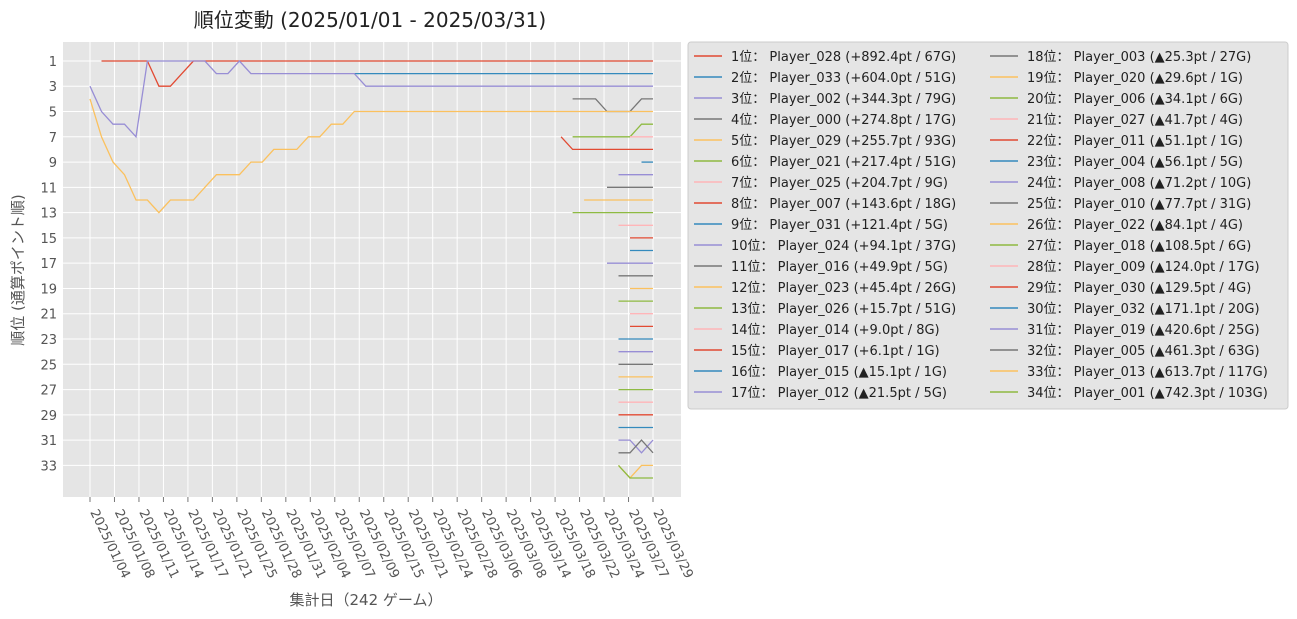  Describe the element at coordinates (843, 141) in the screenshot. I see `legend-label: 5位： Player_029 (+255.7pt / 93G)` at that location.